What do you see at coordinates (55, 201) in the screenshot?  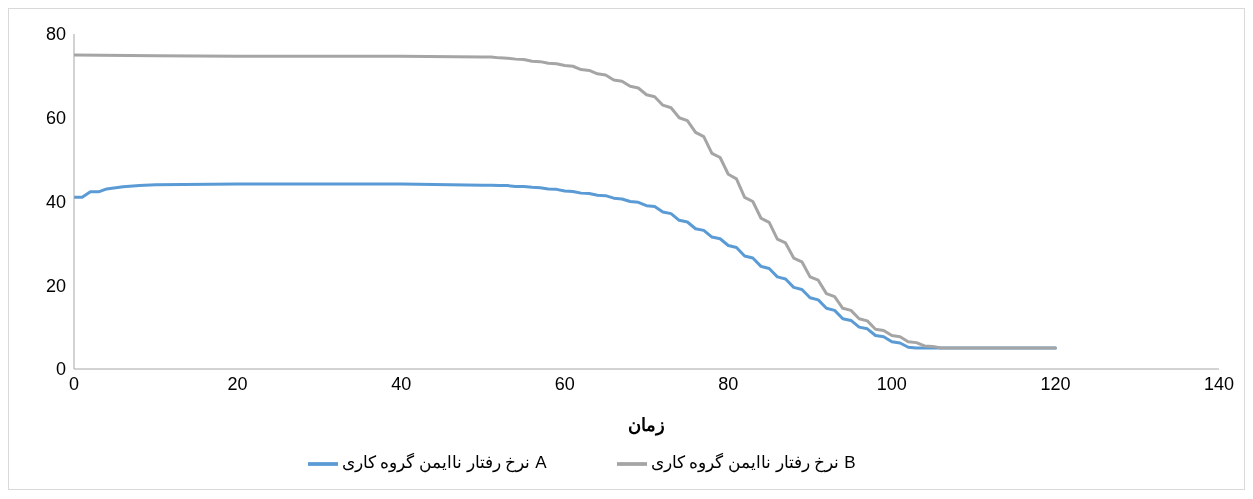 I see `y-tick-label: 40` at bounding box center [55, 201].